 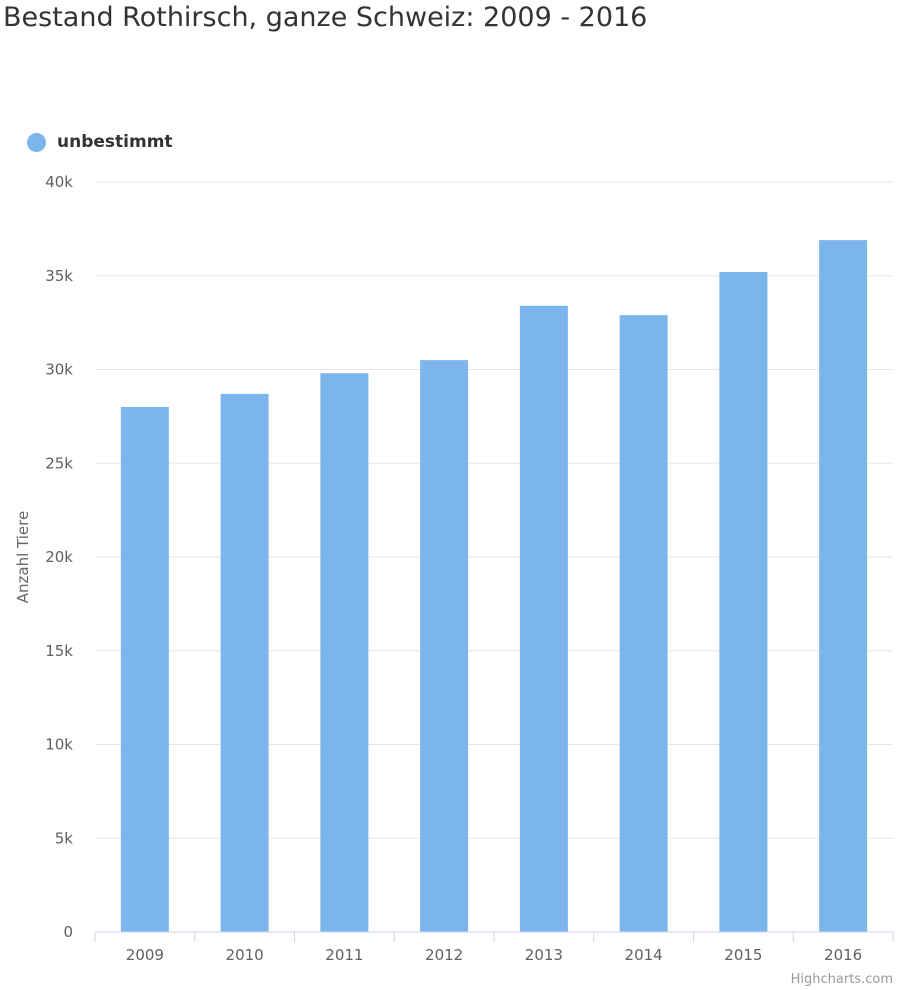 I want to click on y-tick-label: 25k, so click(x=59, y=463).